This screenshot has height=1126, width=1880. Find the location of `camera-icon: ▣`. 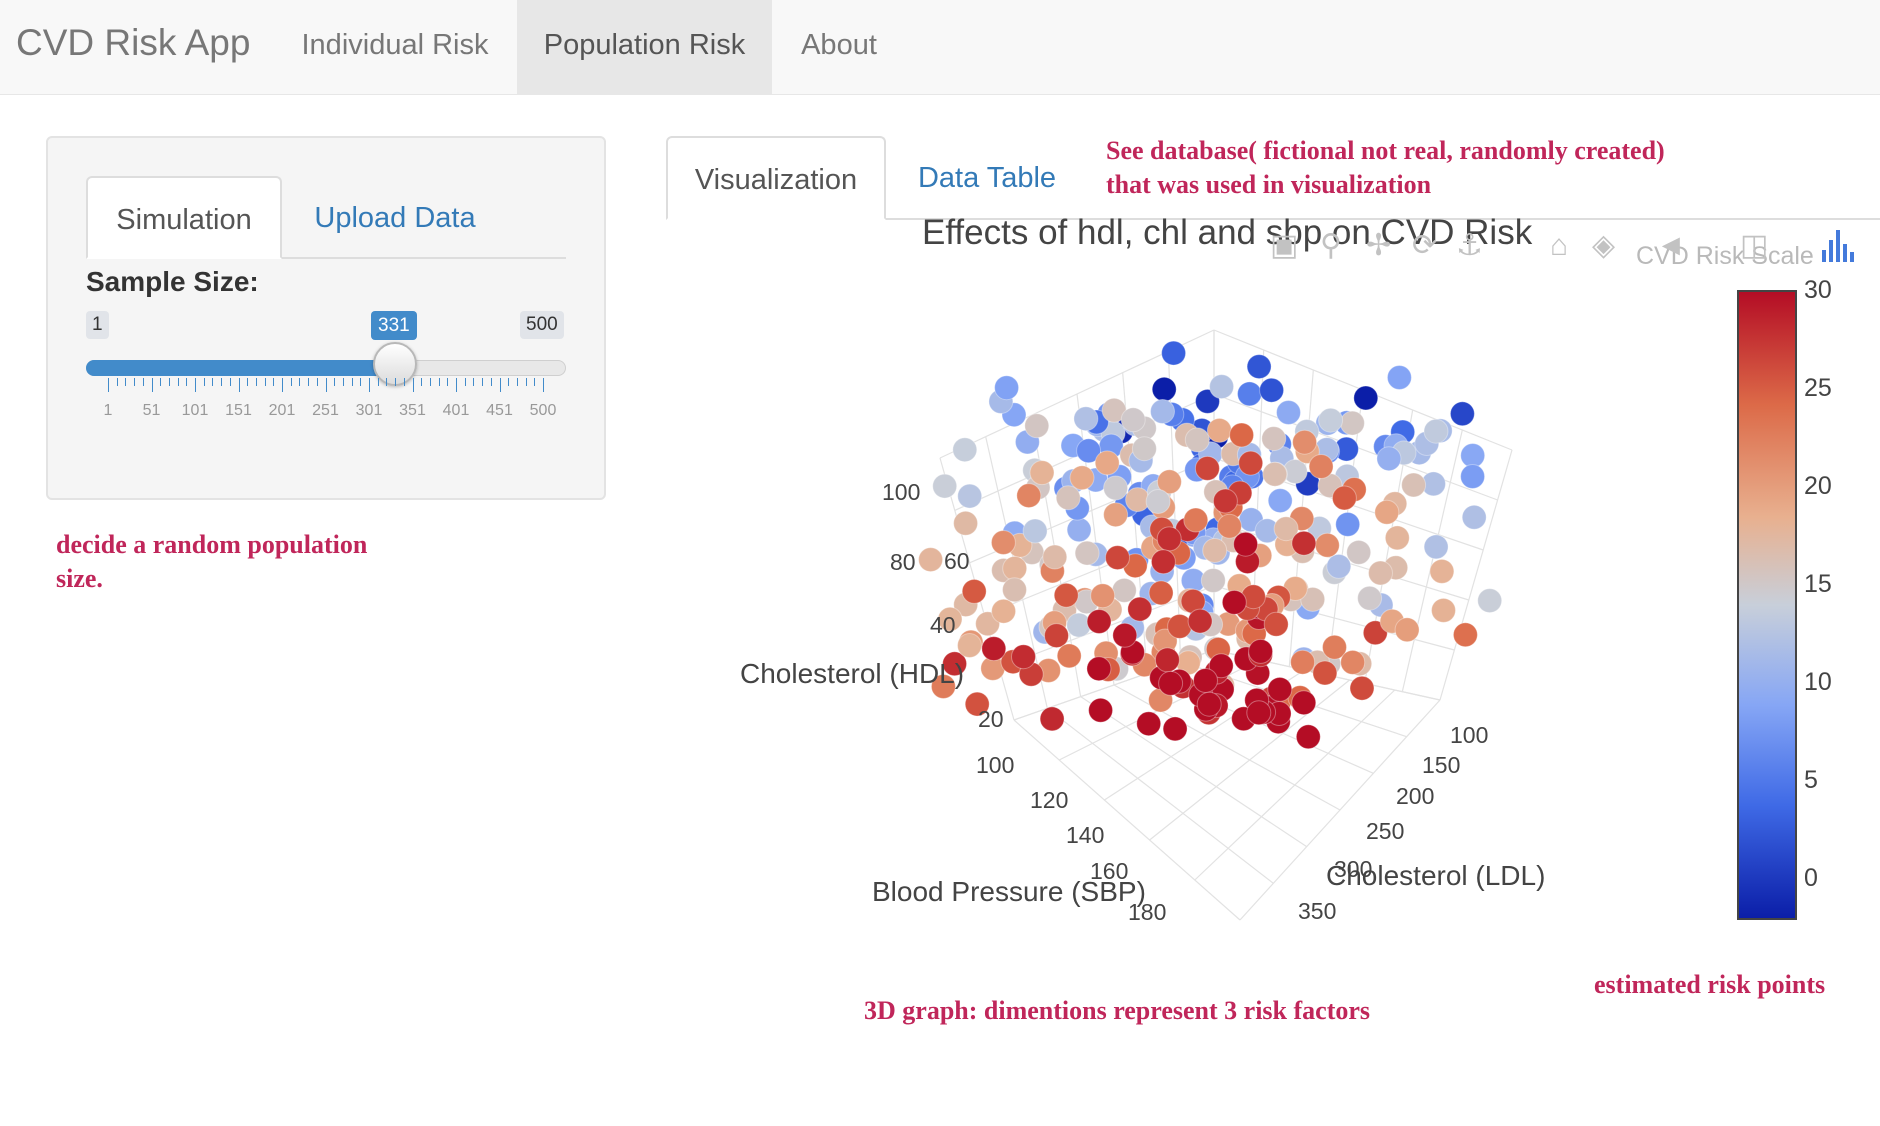

camera-icon: ▣ is located at coordinates (1284, 245).